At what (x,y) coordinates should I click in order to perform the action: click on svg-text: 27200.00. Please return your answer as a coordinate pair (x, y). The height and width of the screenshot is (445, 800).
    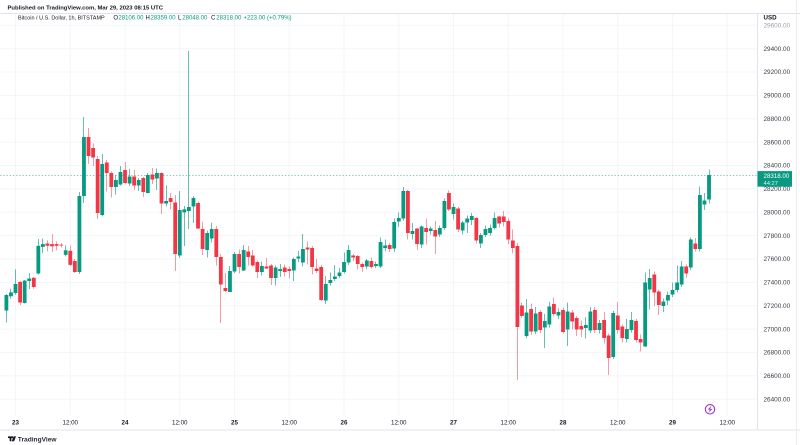
    Looking at the image, I should click on (777, 306).